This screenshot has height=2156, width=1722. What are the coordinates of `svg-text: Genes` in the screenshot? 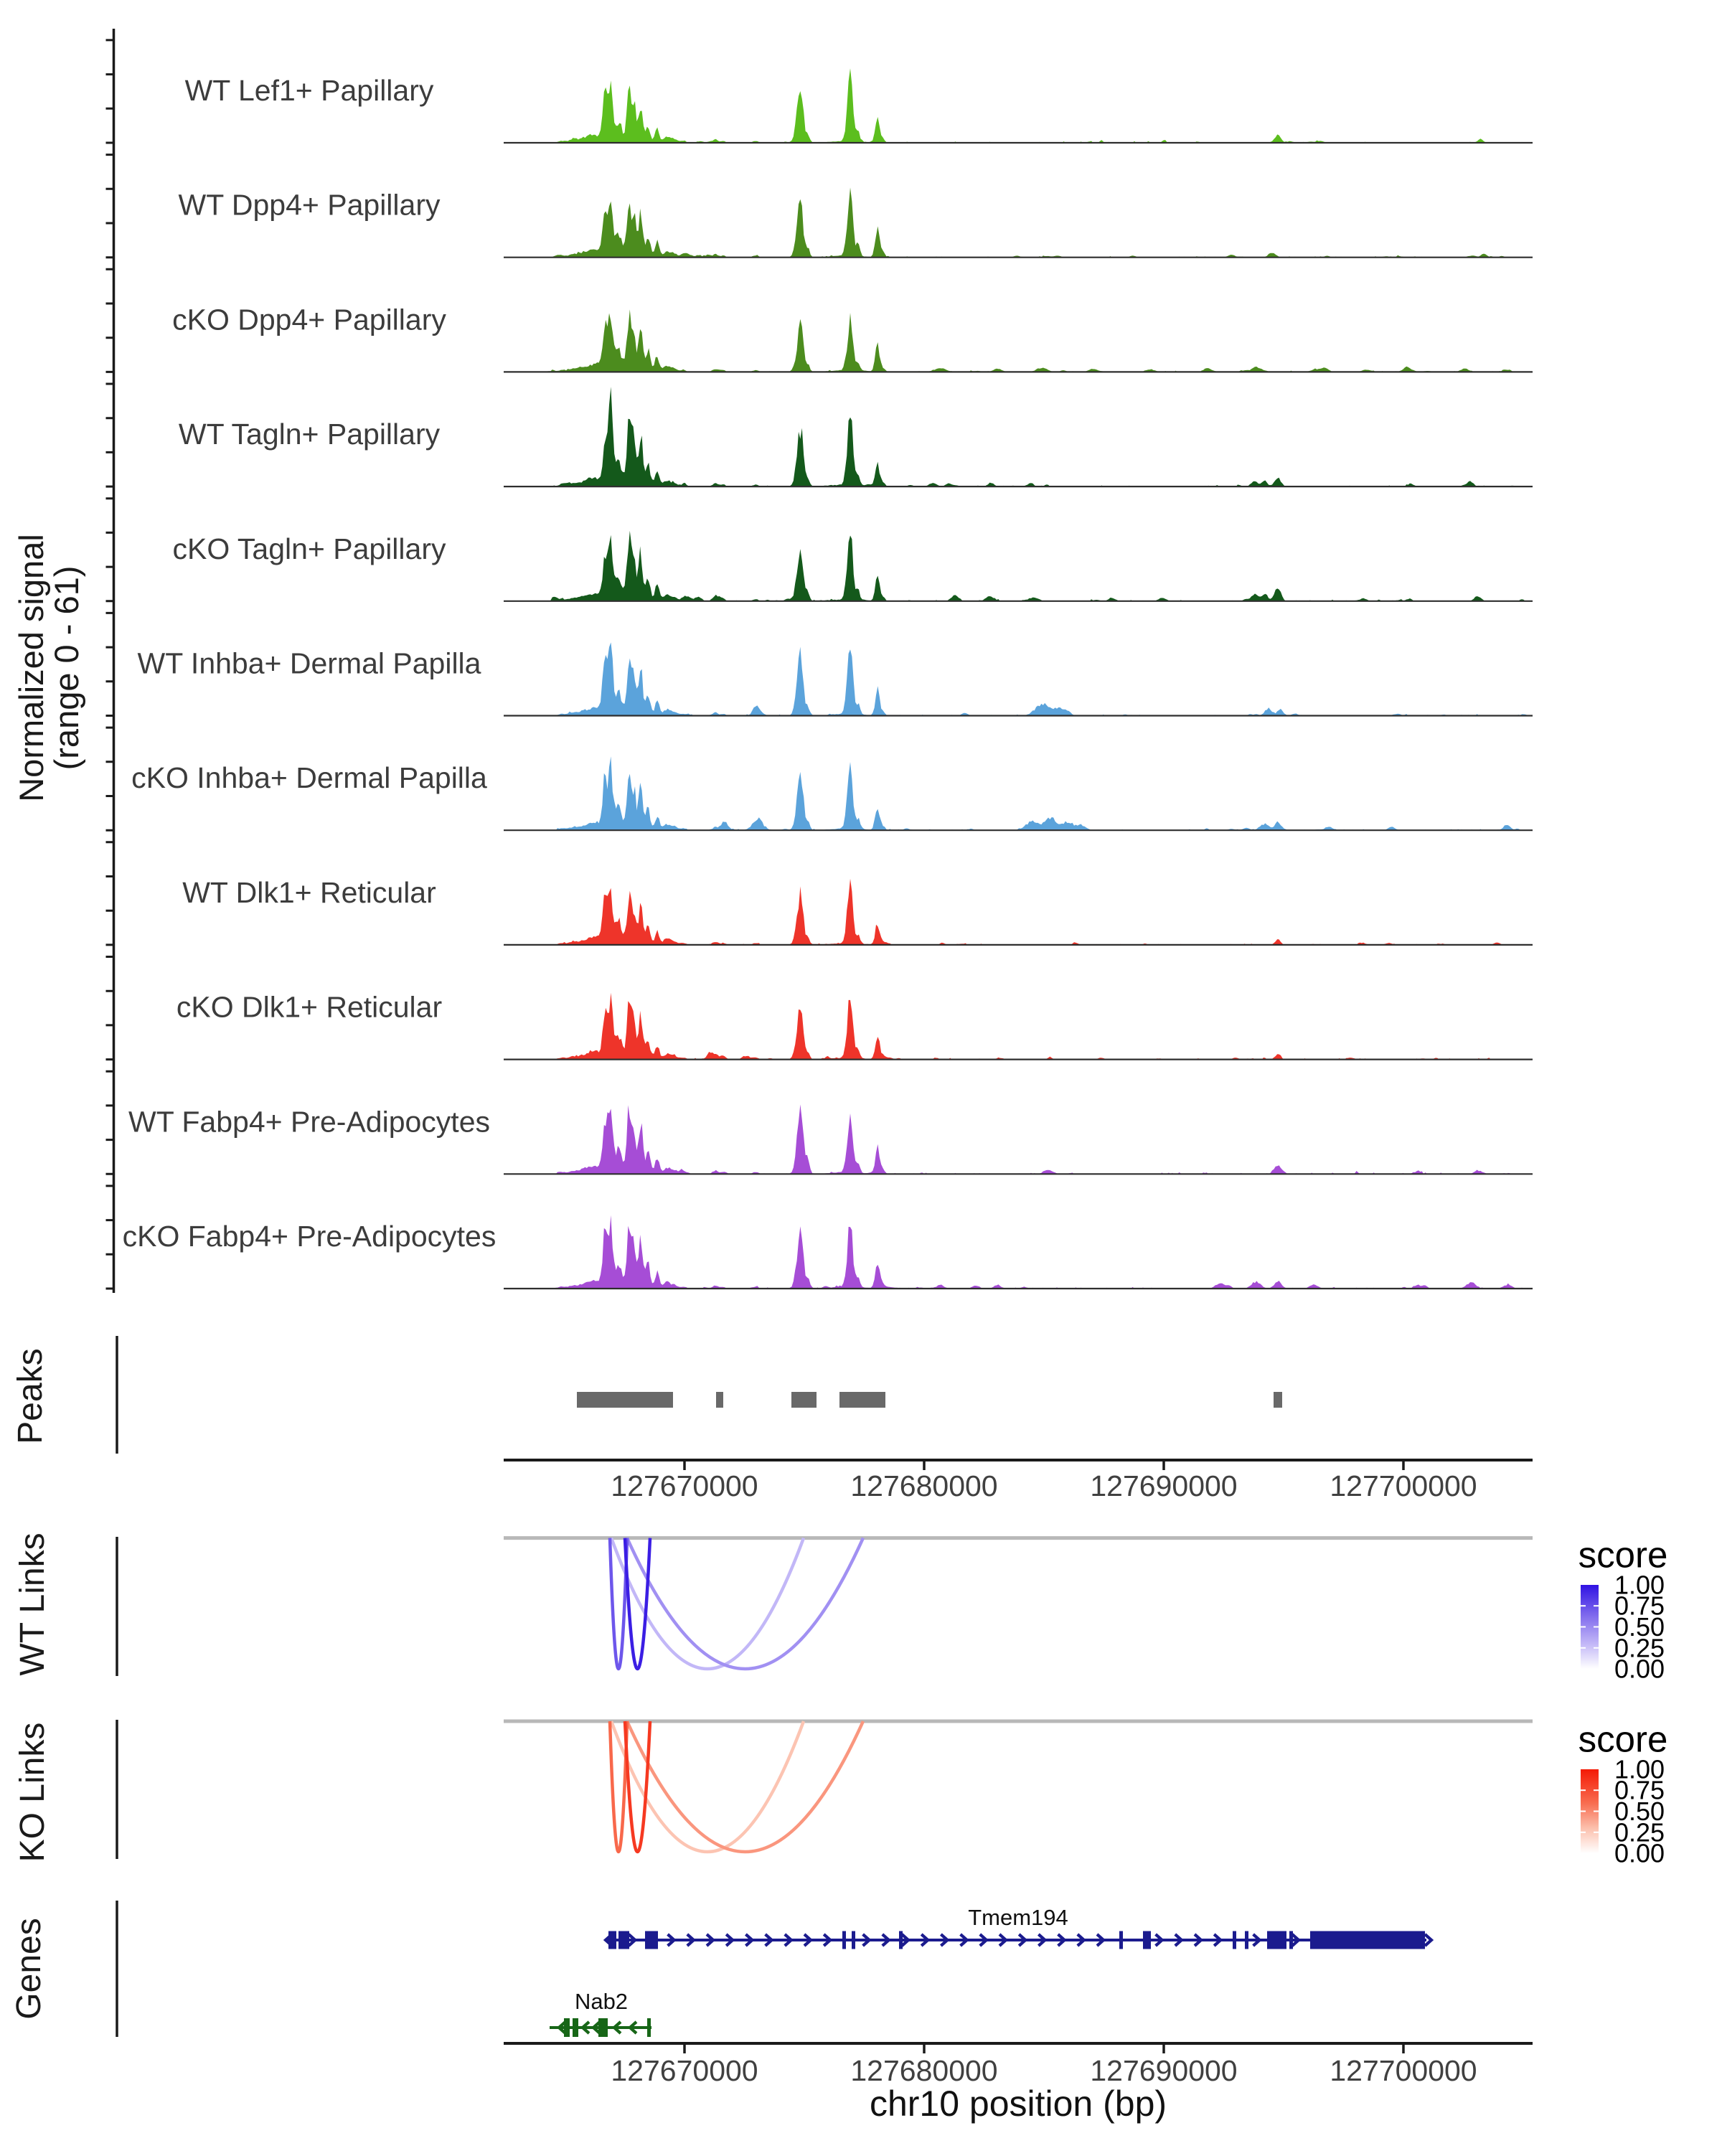 It's located at (29, 1968).